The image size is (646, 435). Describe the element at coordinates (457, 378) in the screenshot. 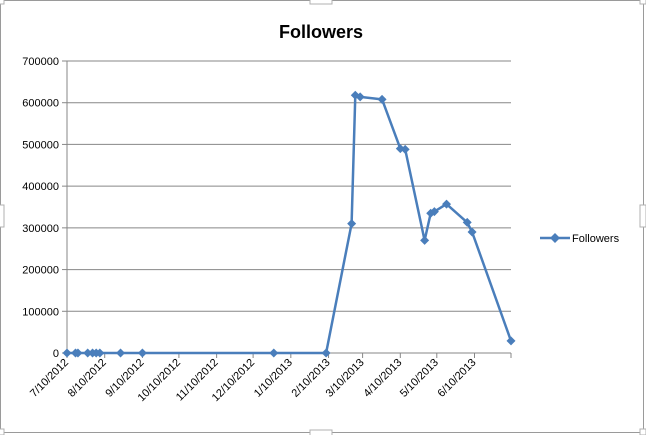

I see `x-tick-label: 6/10/2013` at that location.